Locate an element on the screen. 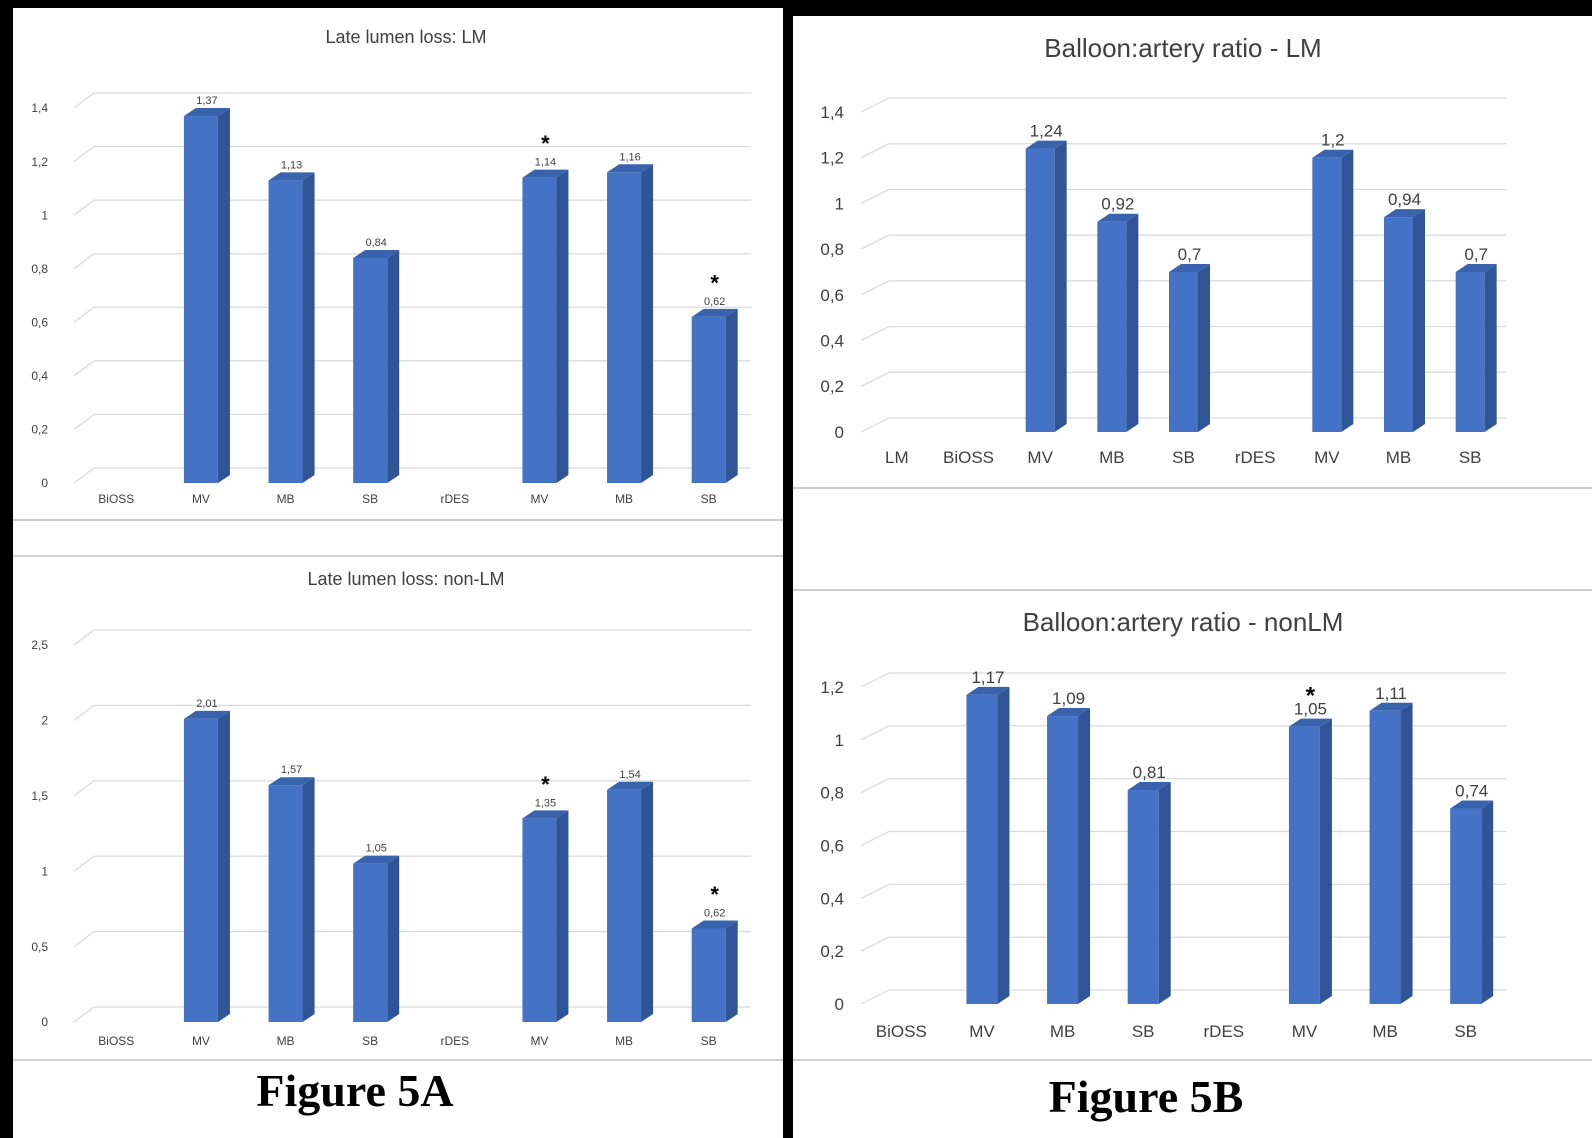 This screenshot has height=1138, width=1592. data-label: 1,16 is located at coordinates (629, 157).